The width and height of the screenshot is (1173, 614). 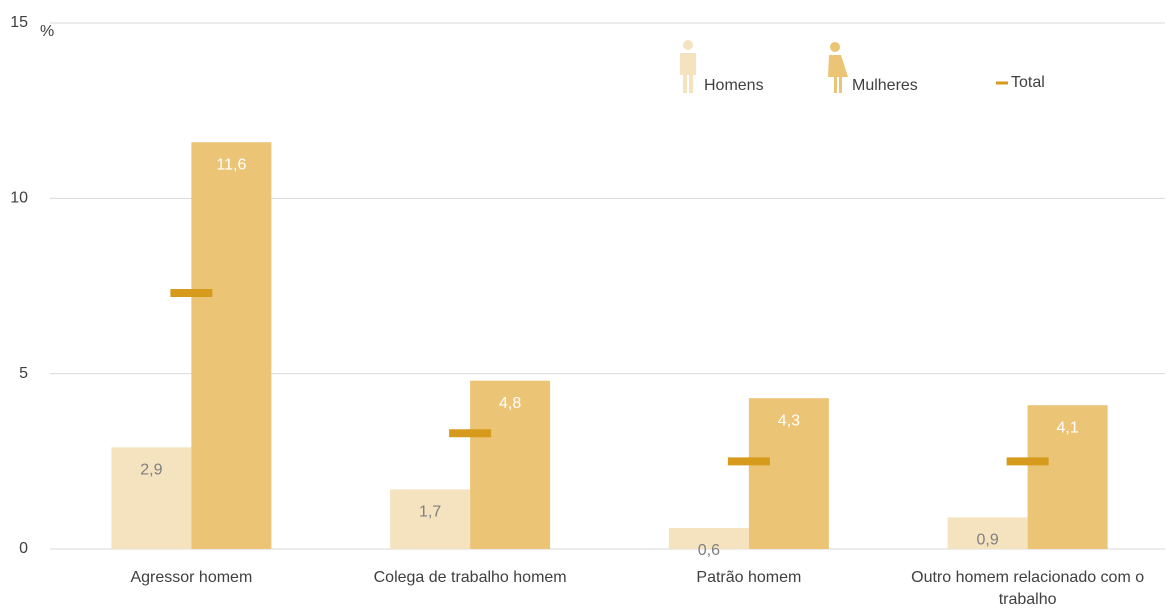 What do you see at coordinates (749, 577) in the screenshot?
I see `x-tick-label: Patrão homem` at bounding box center [749, 577].